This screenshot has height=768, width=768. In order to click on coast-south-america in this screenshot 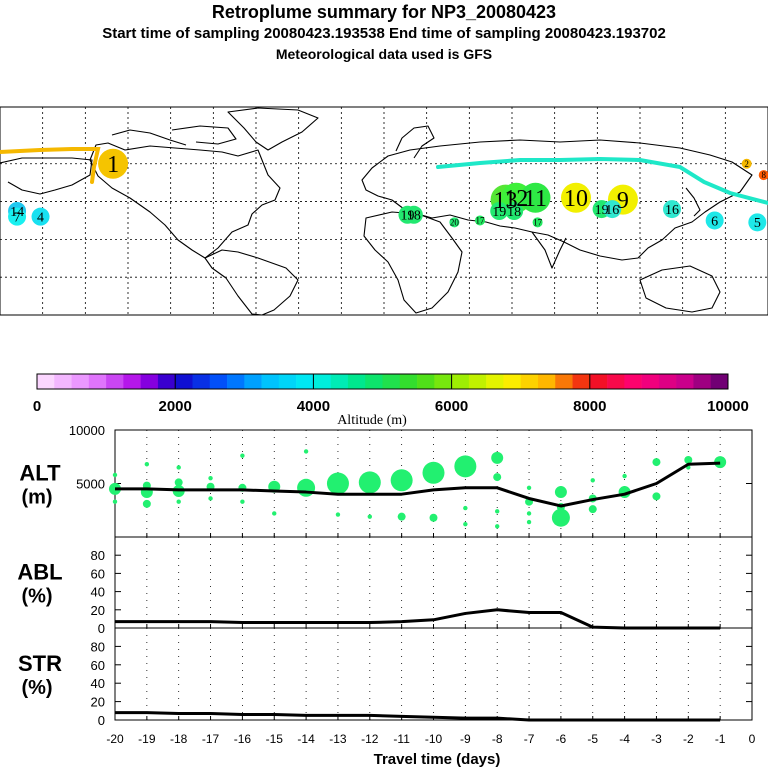, I will do `click(251, 282)`.